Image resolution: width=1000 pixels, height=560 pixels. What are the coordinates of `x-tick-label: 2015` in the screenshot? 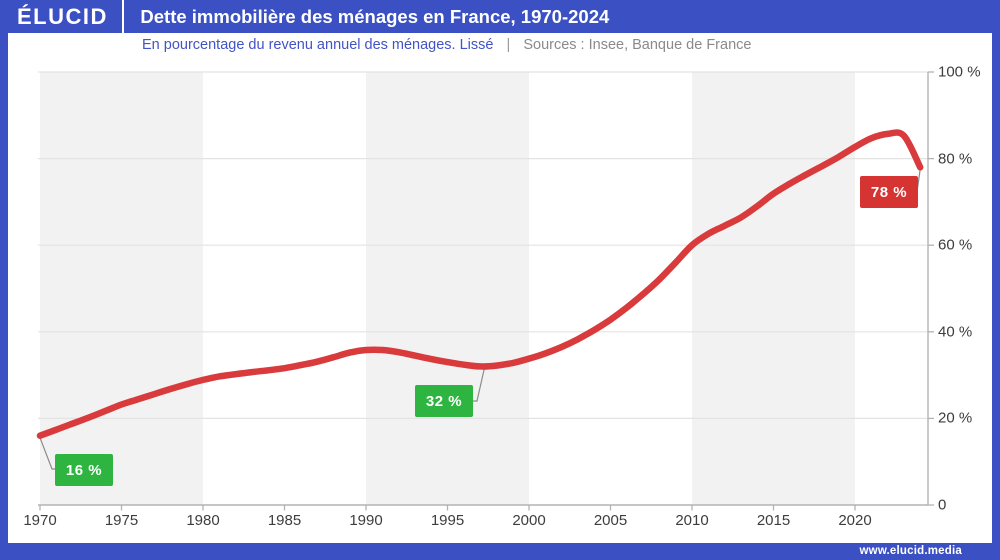 It's located at (773, 520).